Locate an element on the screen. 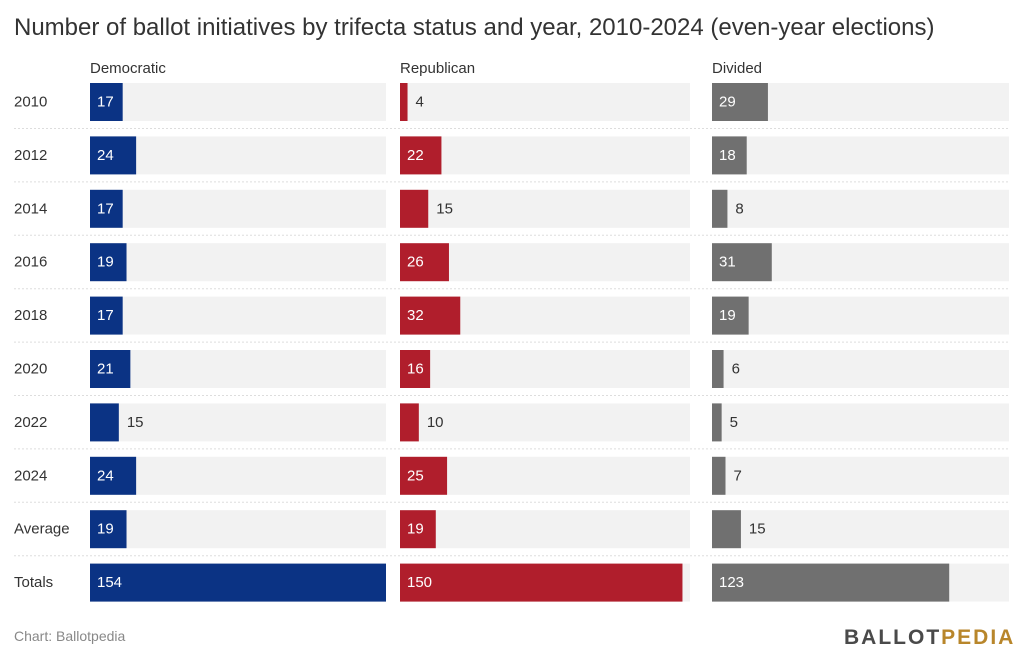  data-label-republican-average: 19 is located at coordinates (415, 529).